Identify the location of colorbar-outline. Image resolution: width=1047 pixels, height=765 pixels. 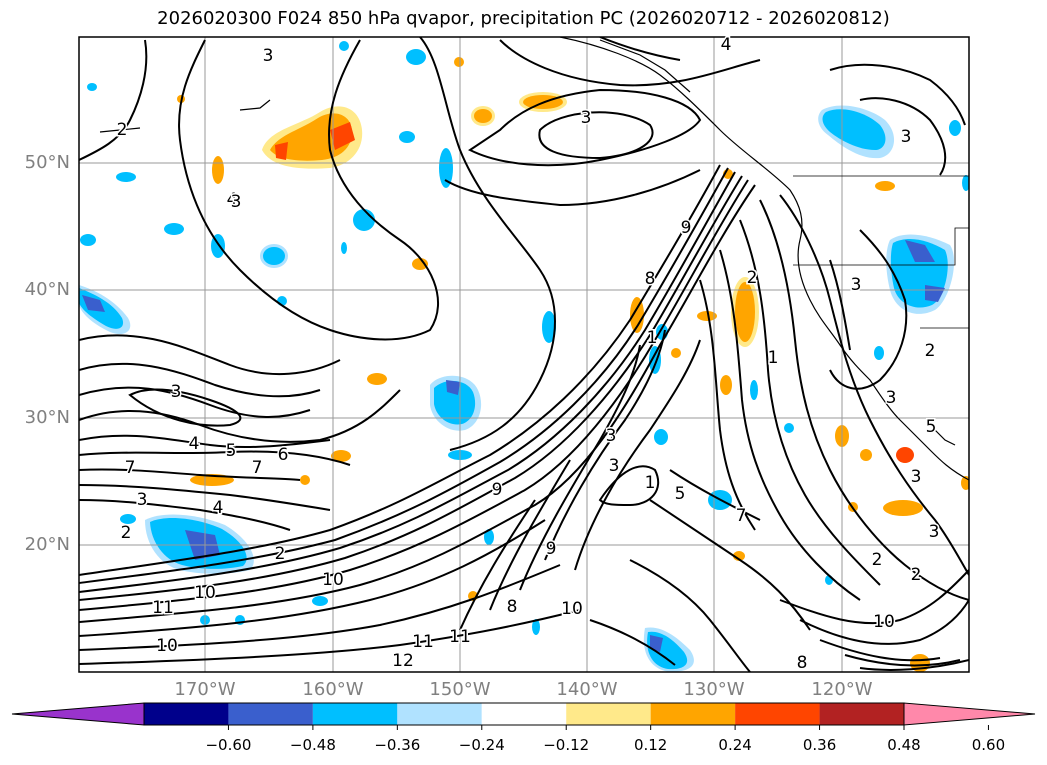
(524, 714).